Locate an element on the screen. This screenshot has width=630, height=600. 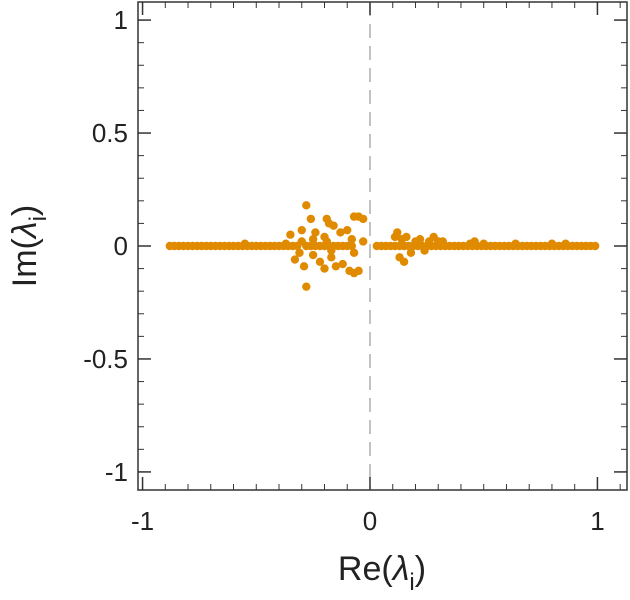
x-axis-label-prefix: Re( is located at coordinates (365, 569).